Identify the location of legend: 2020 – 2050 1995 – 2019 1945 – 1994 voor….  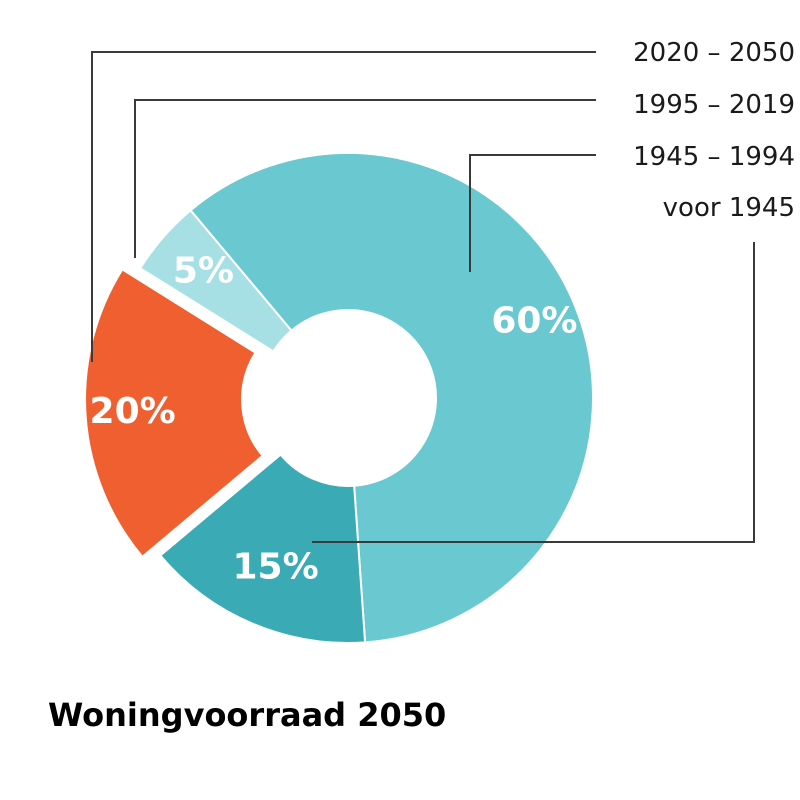
(714, 130).